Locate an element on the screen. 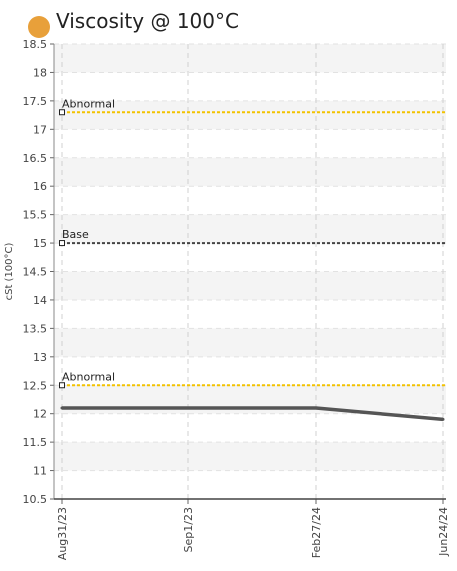 This screenshot has width=457, height=571. y-tick-label: 17.5 is located at coordinates (35, 101).